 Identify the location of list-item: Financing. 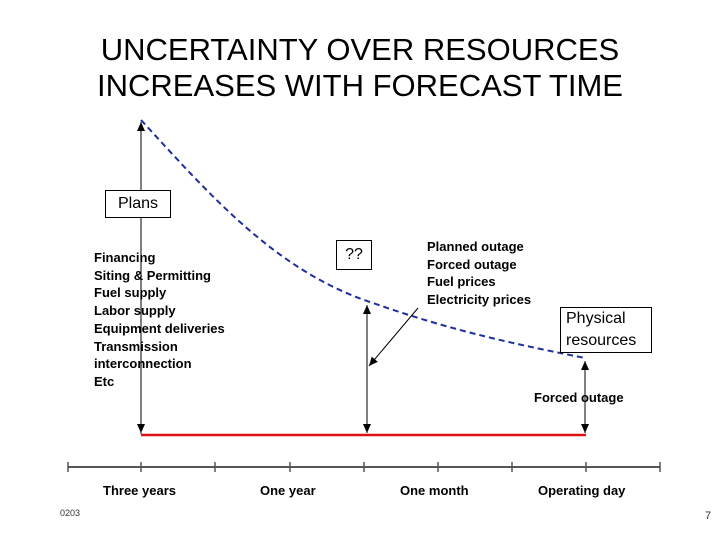
(125, 257).